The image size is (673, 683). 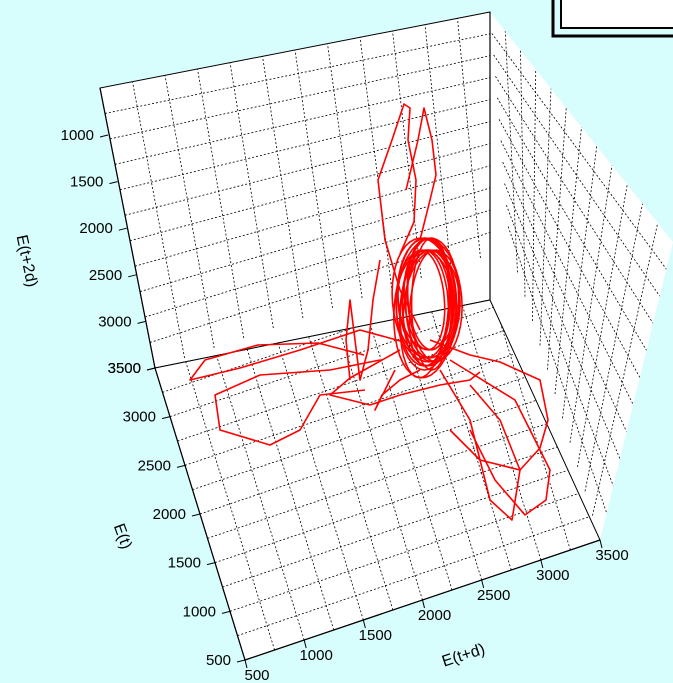 I want to click on x-axis-label: E(t+d), so click(x=463, y=656).